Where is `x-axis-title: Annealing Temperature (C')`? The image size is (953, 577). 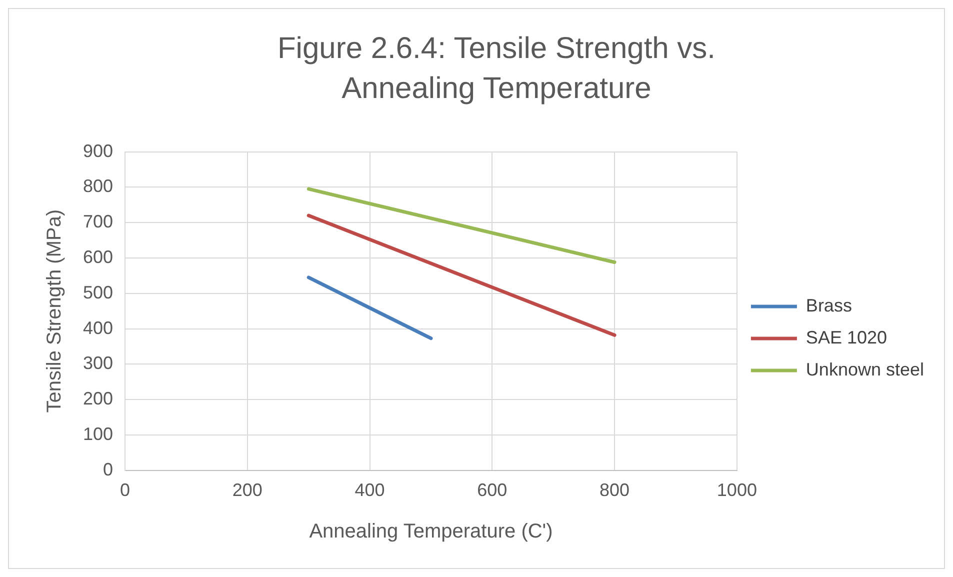 x-axis-title: Annealing Temperature (C') is located at coordinates (431, 531).